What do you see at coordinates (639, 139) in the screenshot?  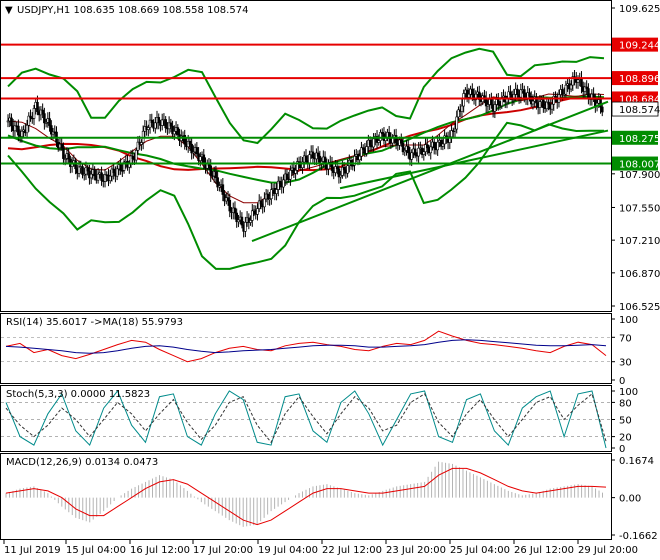 I see `level-price-label: 108.275` at bounding box center [639, 139].